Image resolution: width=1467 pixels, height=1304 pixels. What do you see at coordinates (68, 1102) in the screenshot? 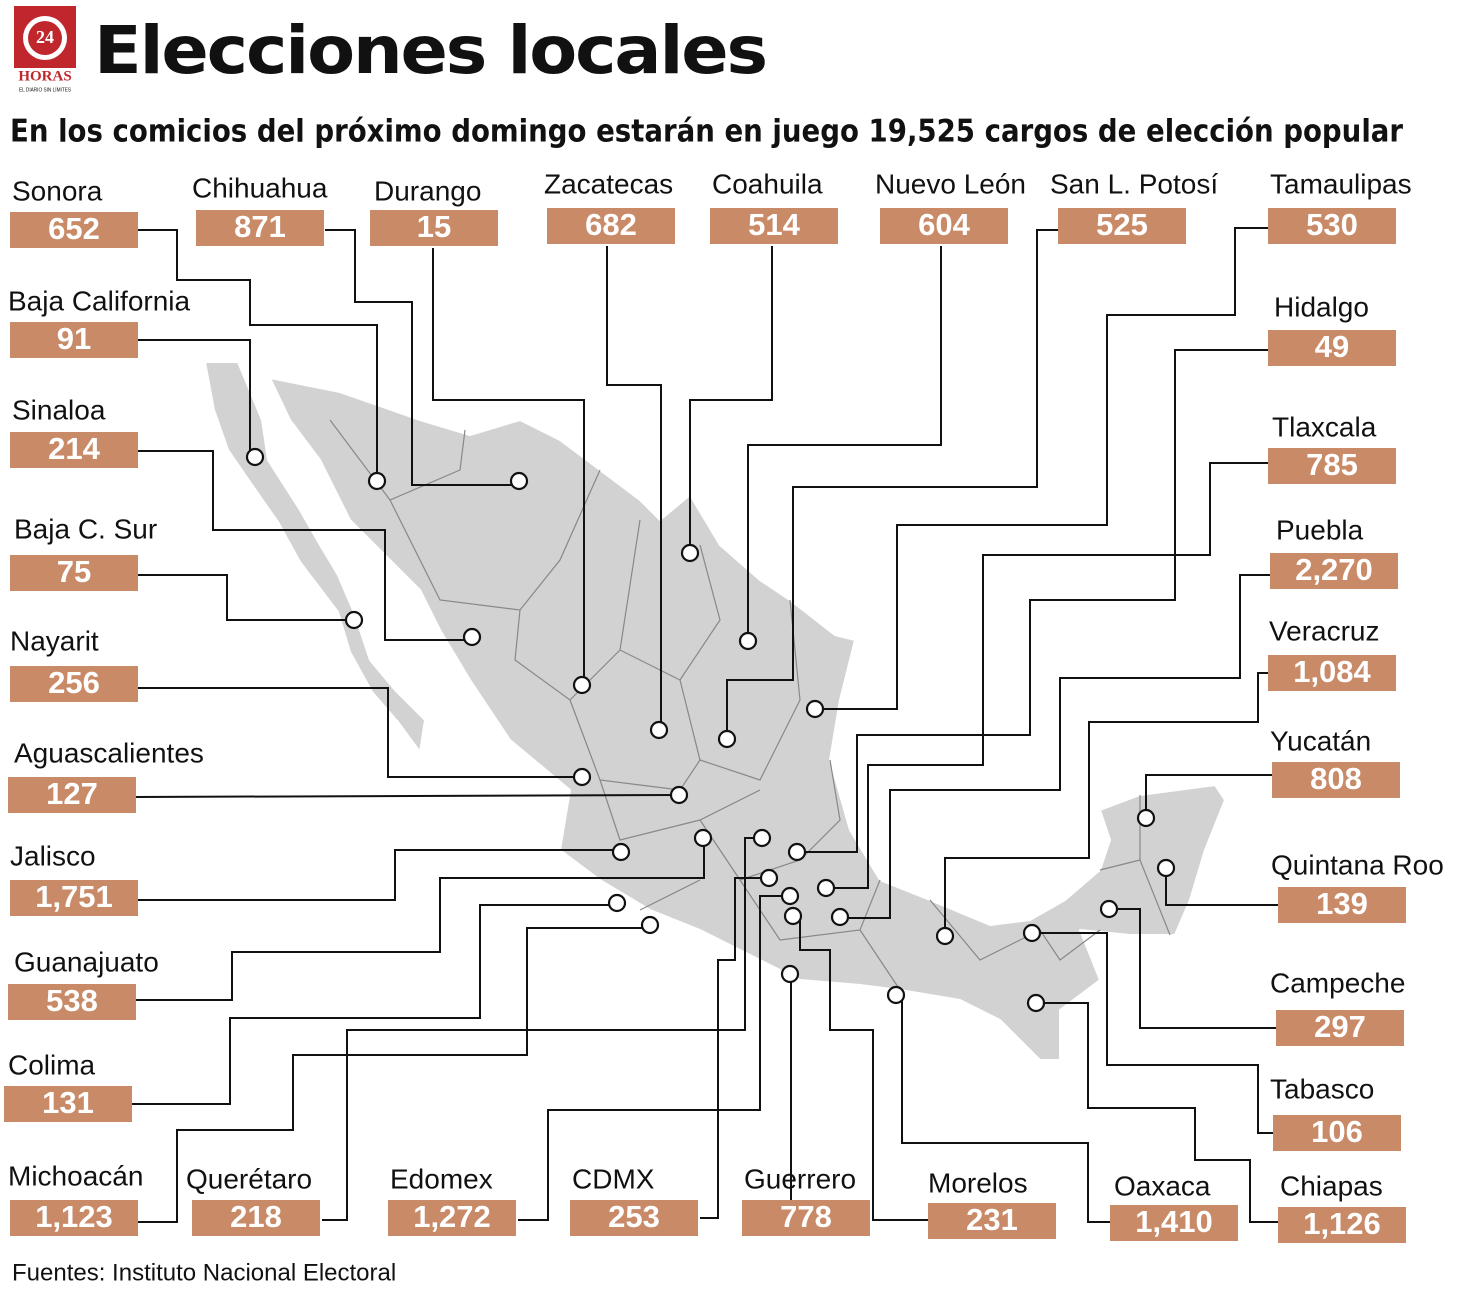
I see `state-value: 131` at bounding box center [68, 1102].